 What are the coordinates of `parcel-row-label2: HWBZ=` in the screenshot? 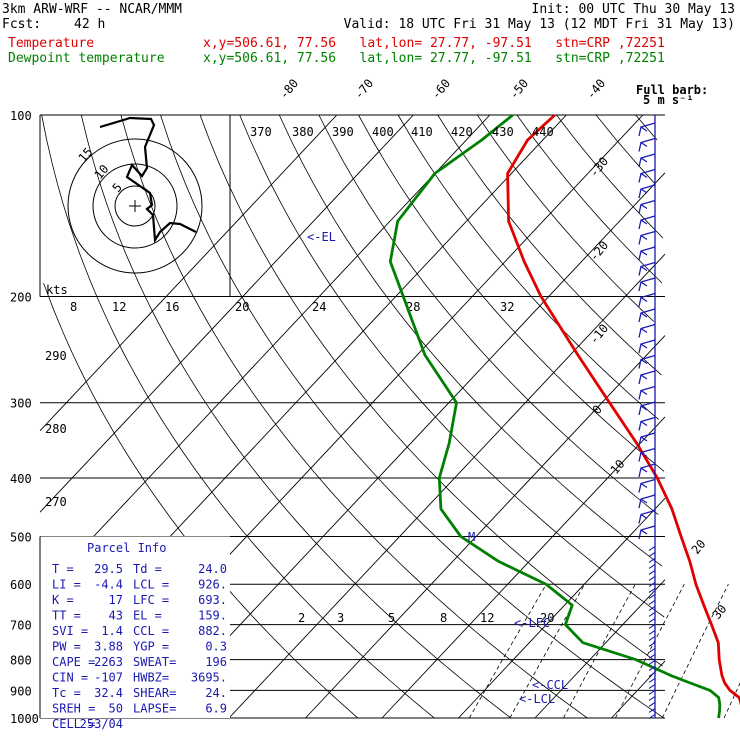 It's located at (151, 678).